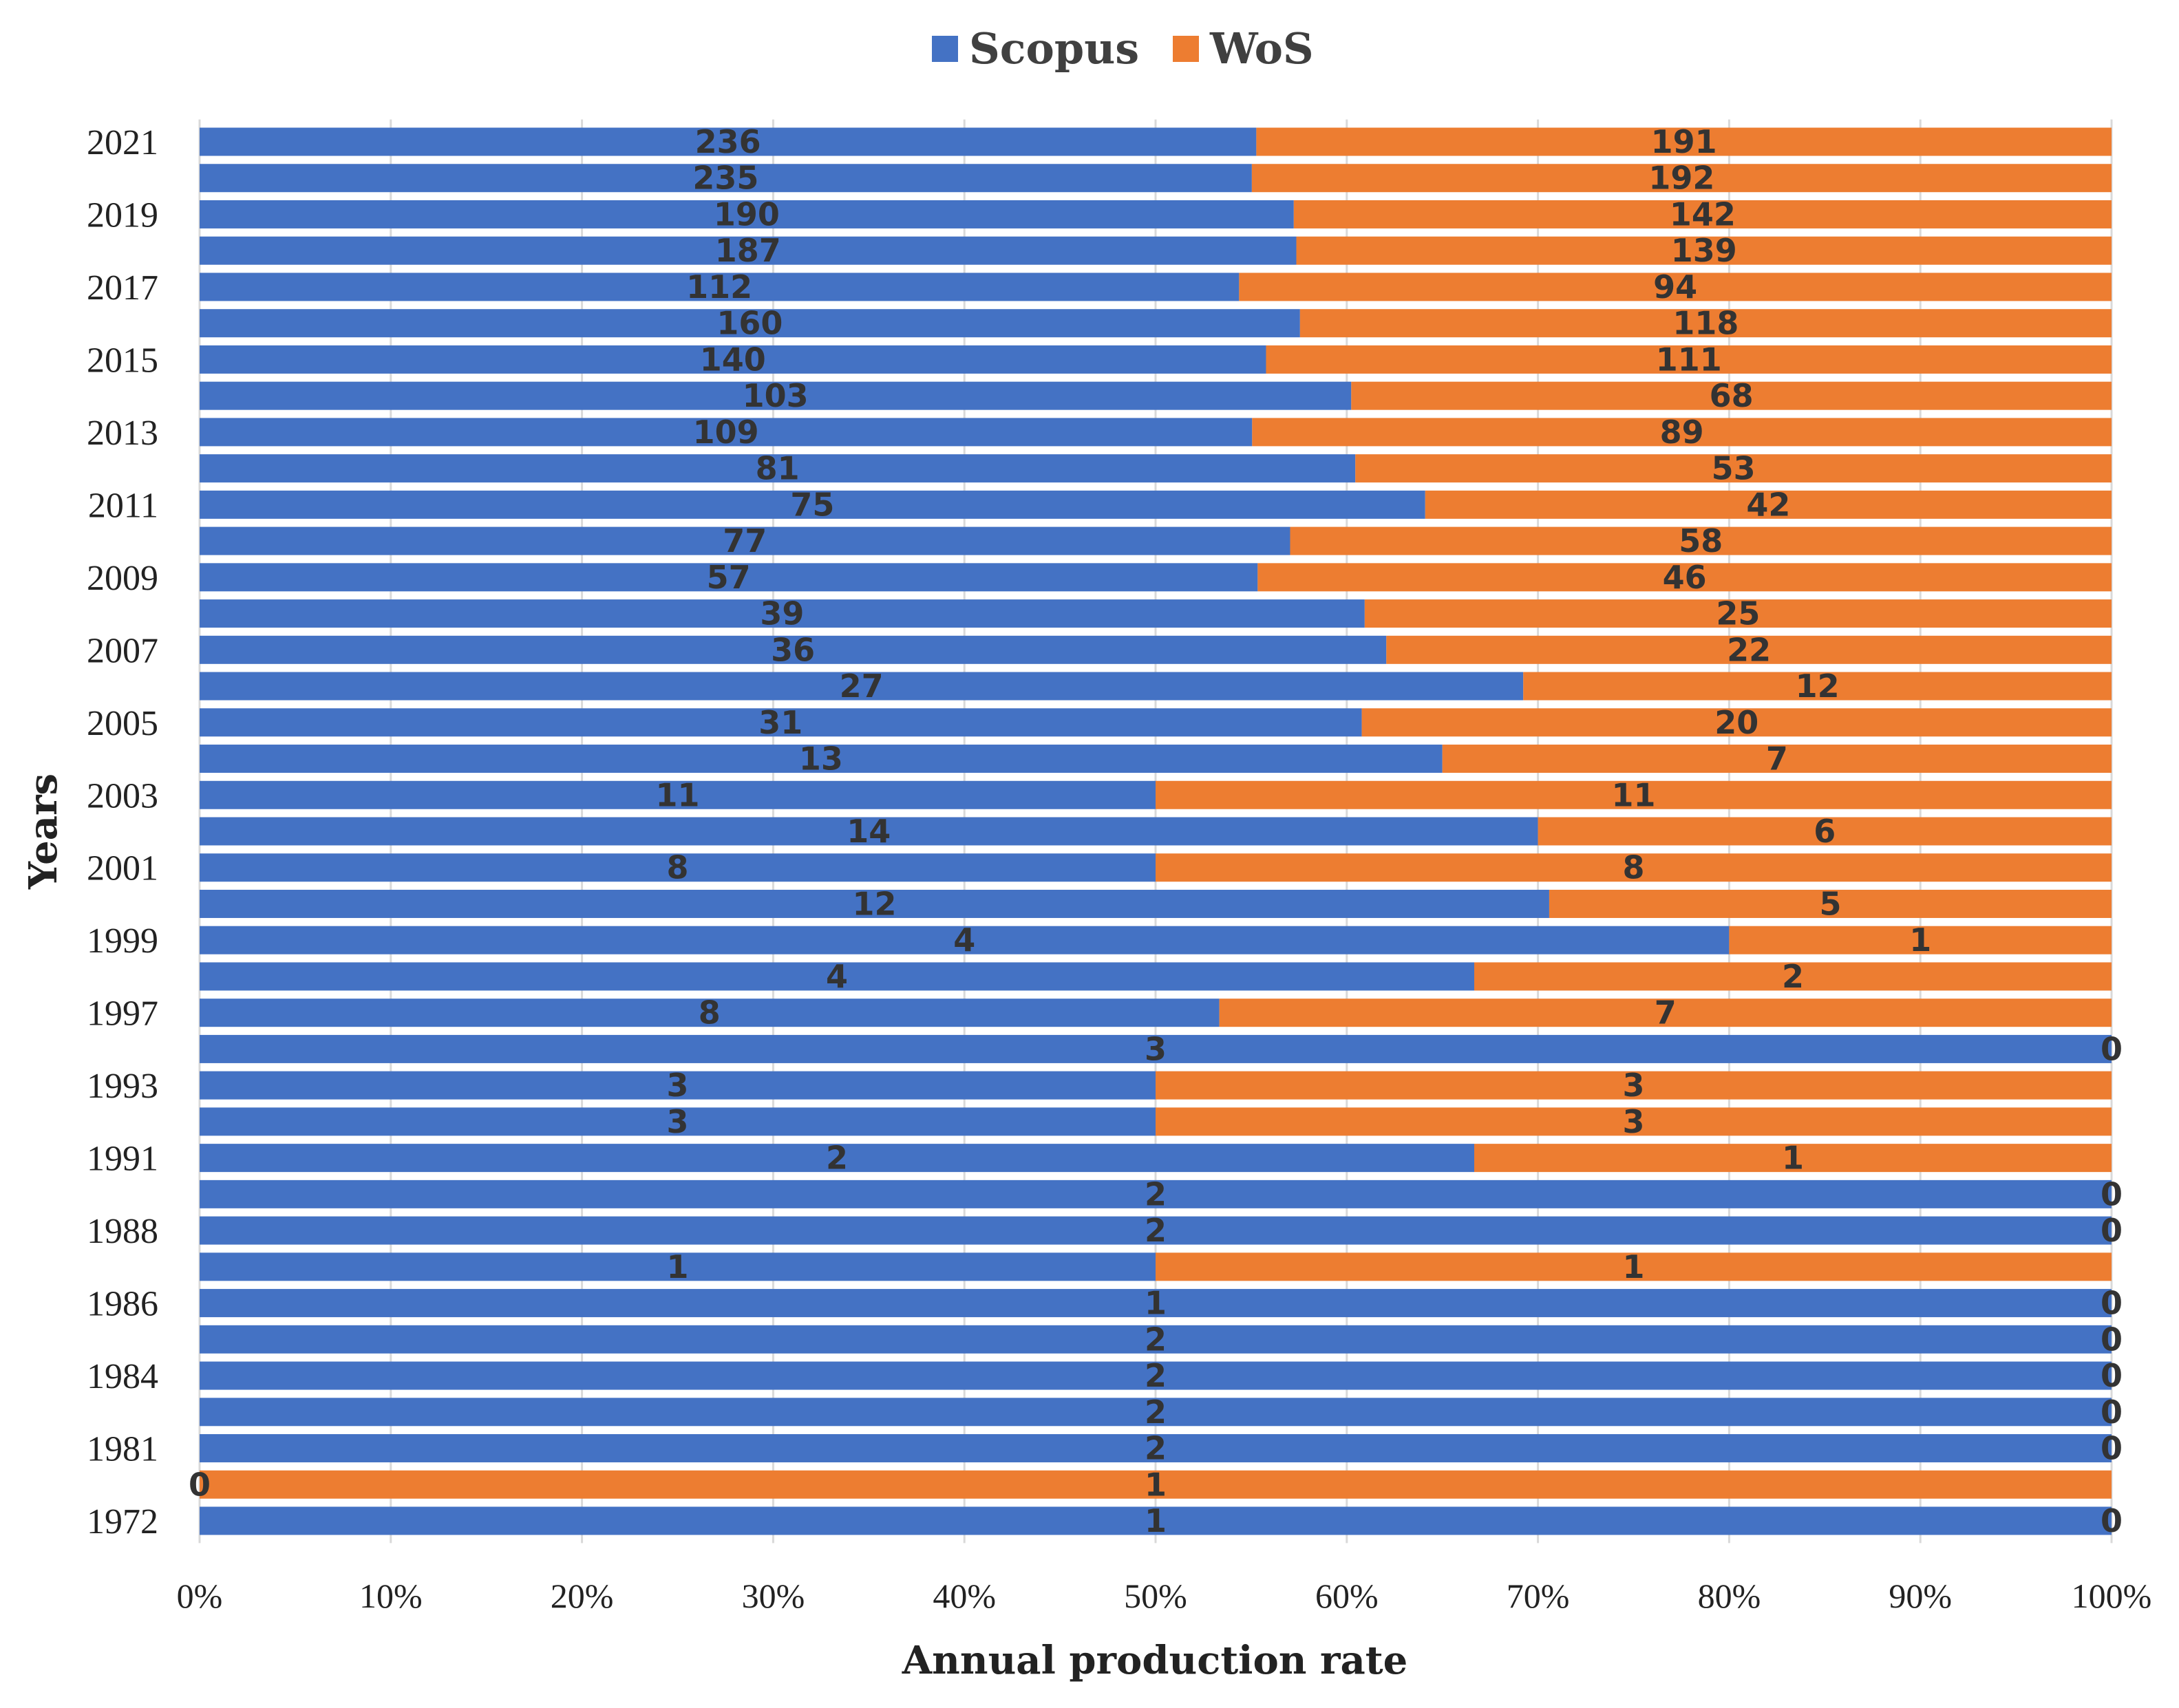 The image size is (2179, 1708). I want to click on data-label-wos-1993: 3, so click(1633, 1085).